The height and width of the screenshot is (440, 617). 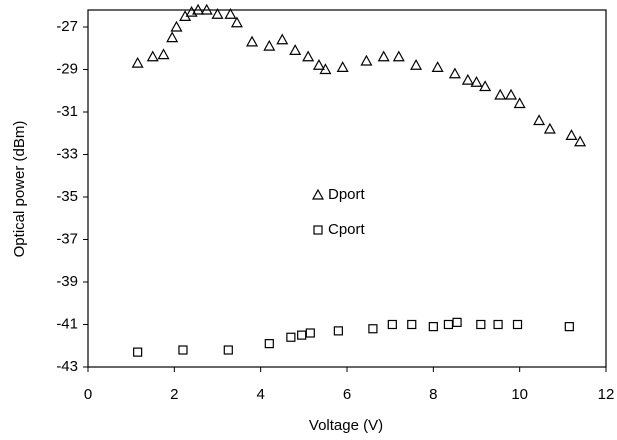 I want to click on x-tick-label: 0, so click(x=88, y=394).